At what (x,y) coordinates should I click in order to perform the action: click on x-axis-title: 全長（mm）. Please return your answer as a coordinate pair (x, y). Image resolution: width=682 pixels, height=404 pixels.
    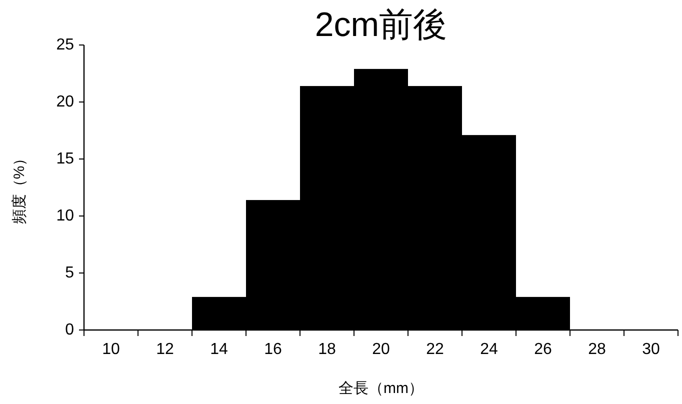
    Looking at the image, I should click on (381, 388).